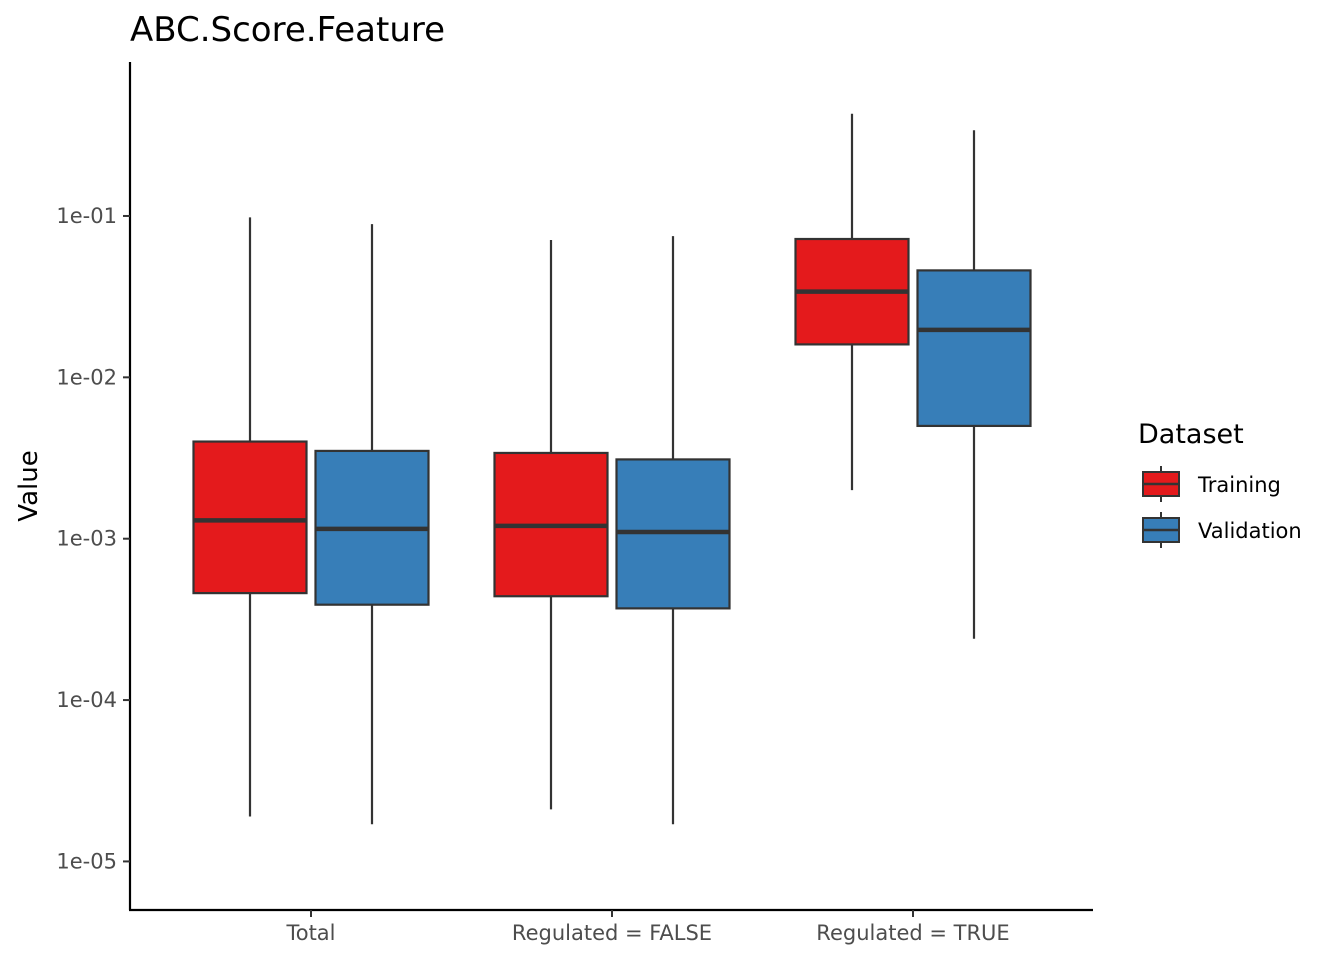 This screenshot has width=1344, height=960. Describe the element at coordinates (86, 700) in the screenshot. I see `y-tick-label: 1e-04` at that location.